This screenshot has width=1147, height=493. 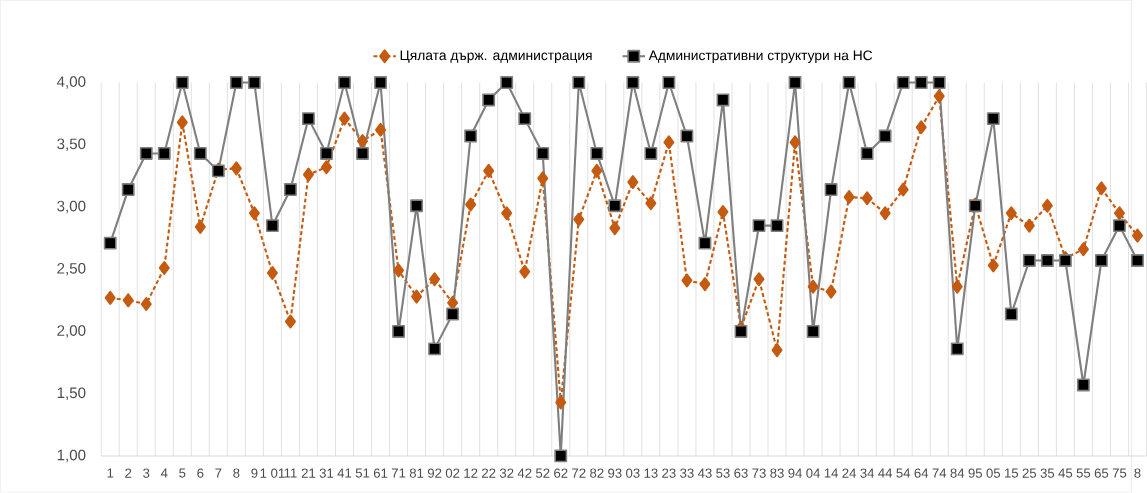 I want to click on x-tick-label: 84, so click(x=957, y=473).